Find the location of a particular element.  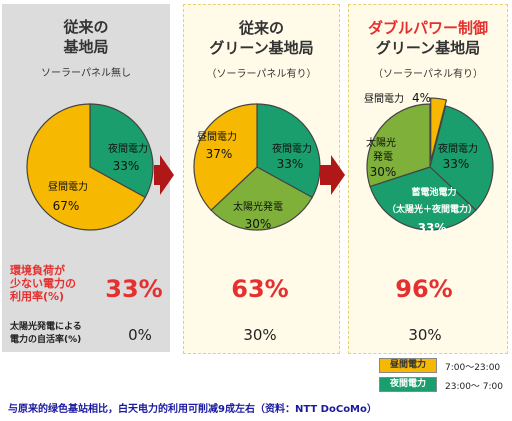

p3-battery-sub: （太陽光＋夜間電力） is located at coordinates (432, 209).